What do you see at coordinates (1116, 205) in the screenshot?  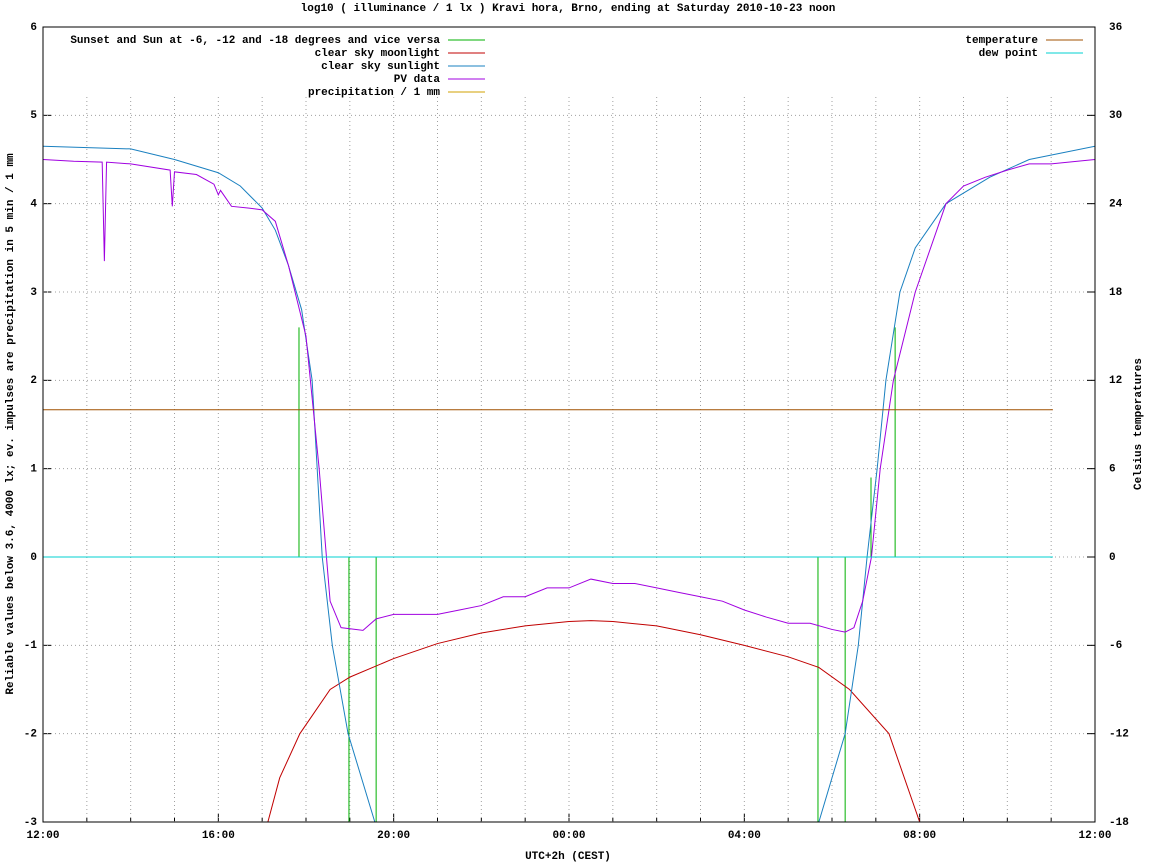 I see `y2-tick-label: 24` at bounding box center [1116, 205].